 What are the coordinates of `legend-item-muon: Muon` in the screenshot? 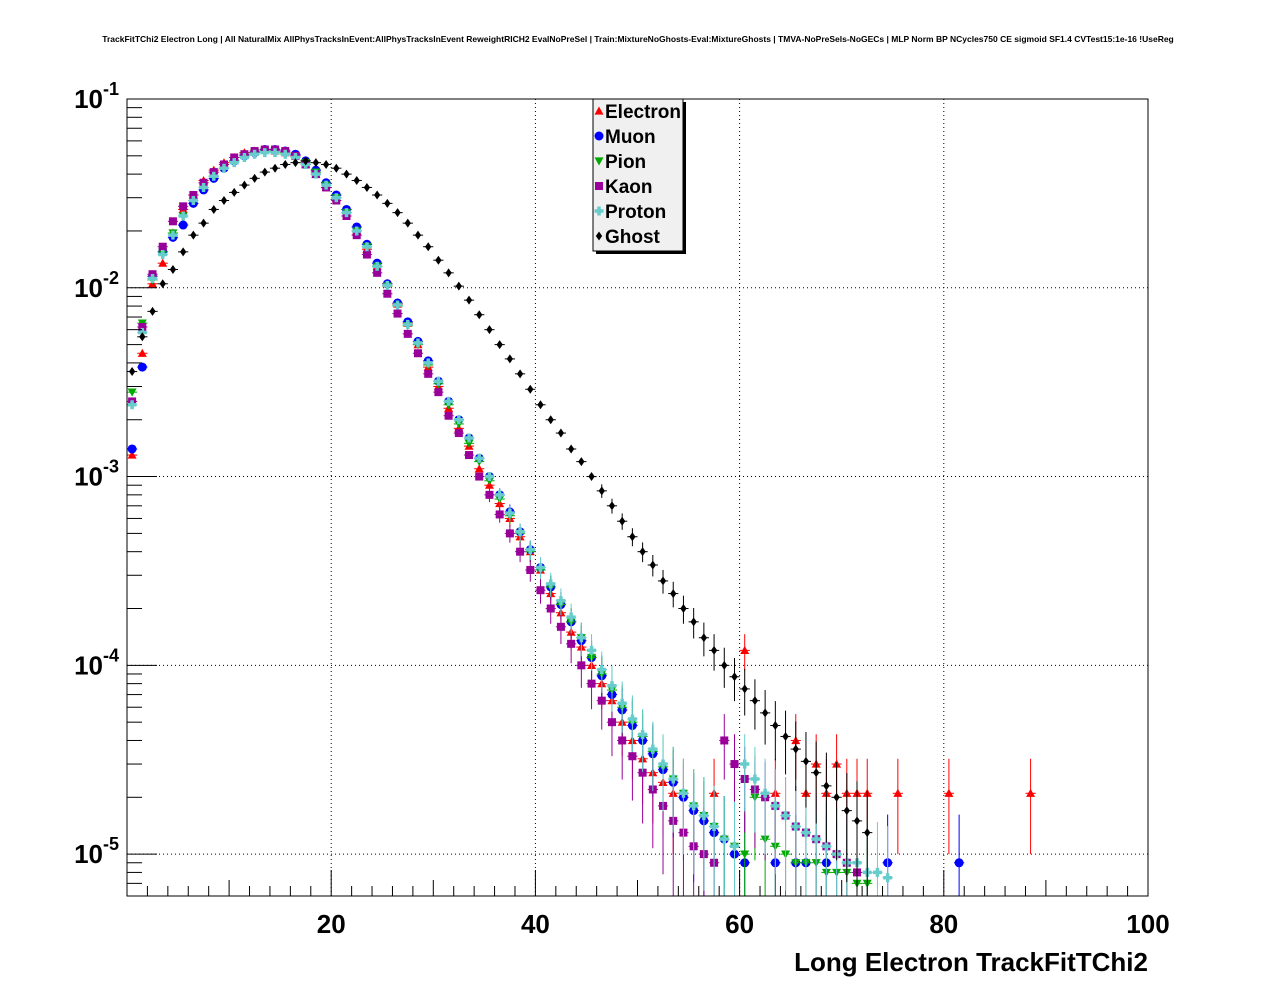 It's located at (625, 137).